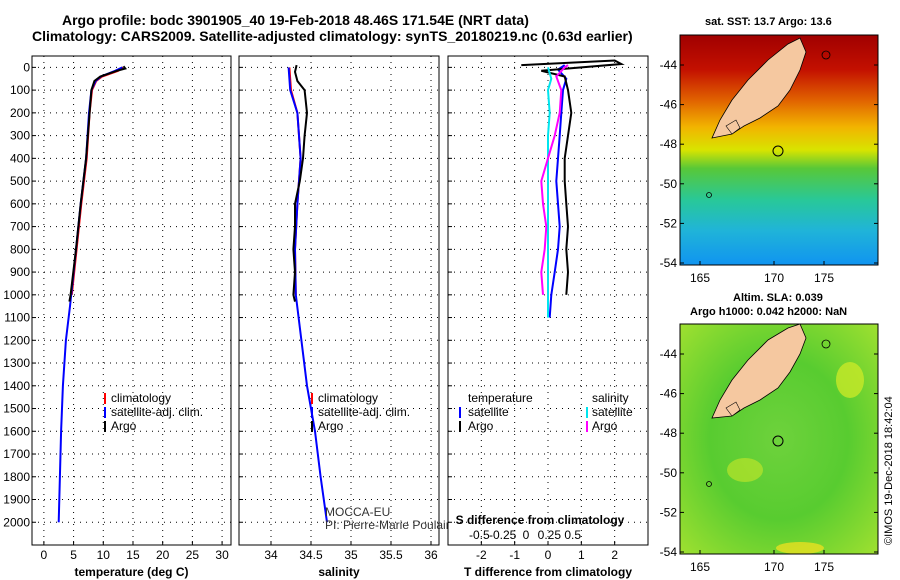 The image size is (900, 580). What do you see at coordinates (20, 227) in the screenshot?
I see `depth-tick-label: 700` at bounding box center [20, 227].